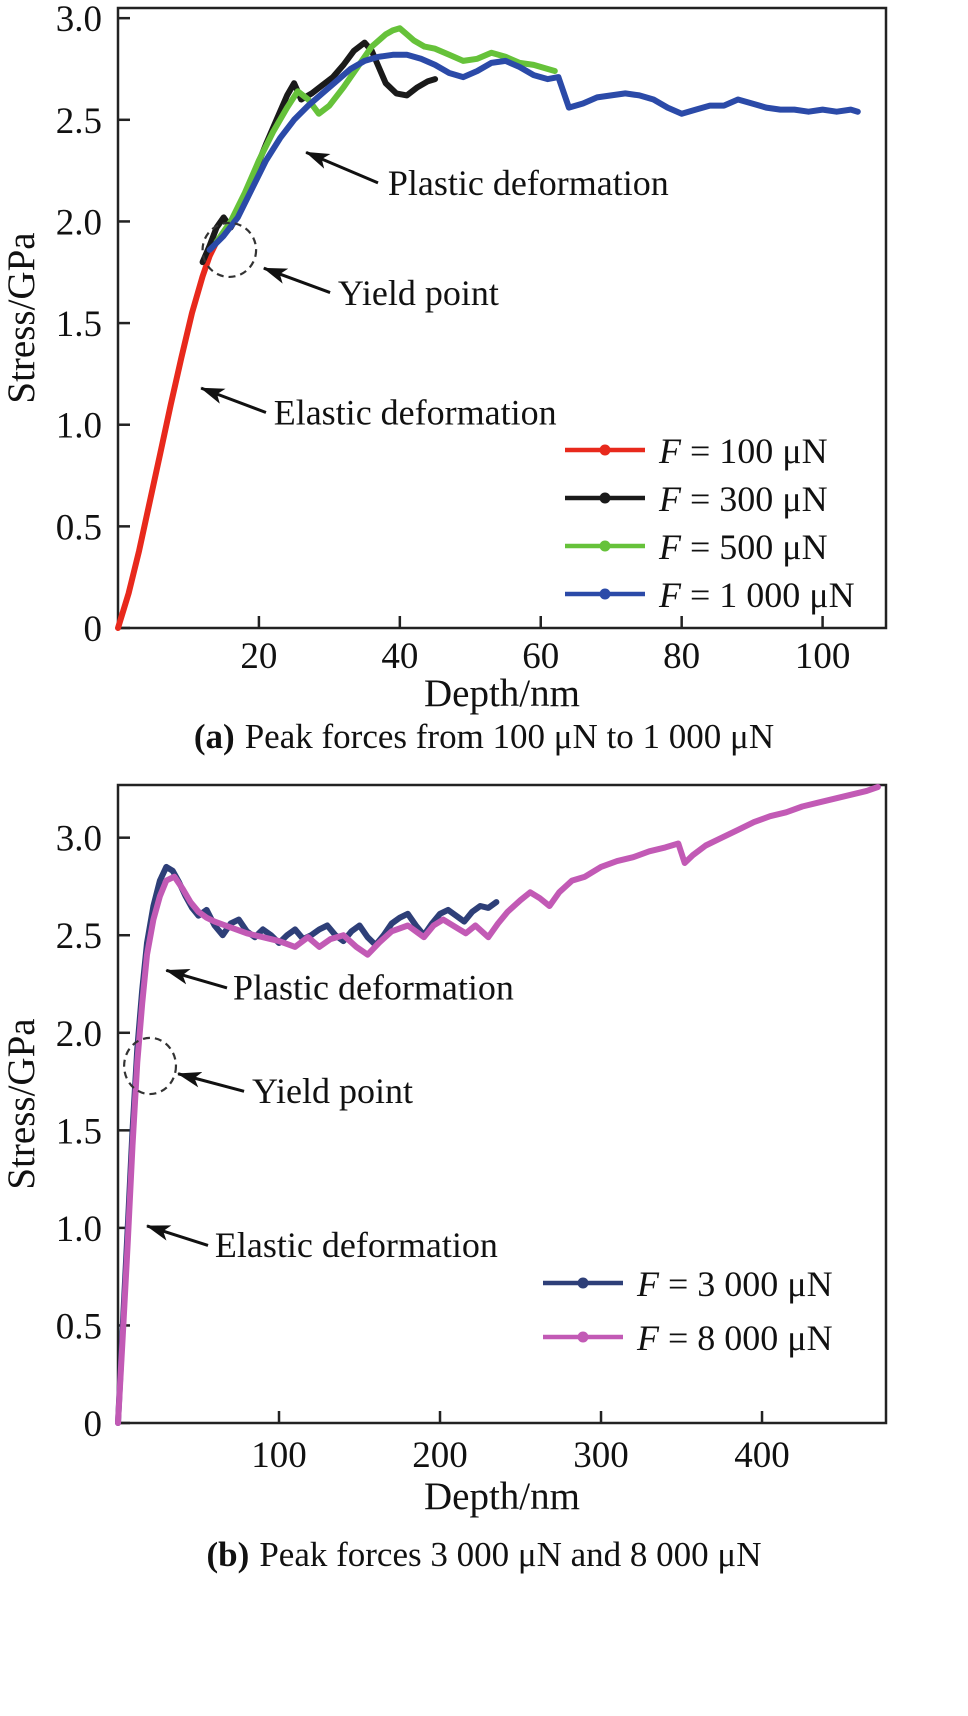 This screenshot has height=1716, width=968. Describe the element at coordinates (743, 547) in the screenshot. I see `legend-label: F = 500 μN` at that location.